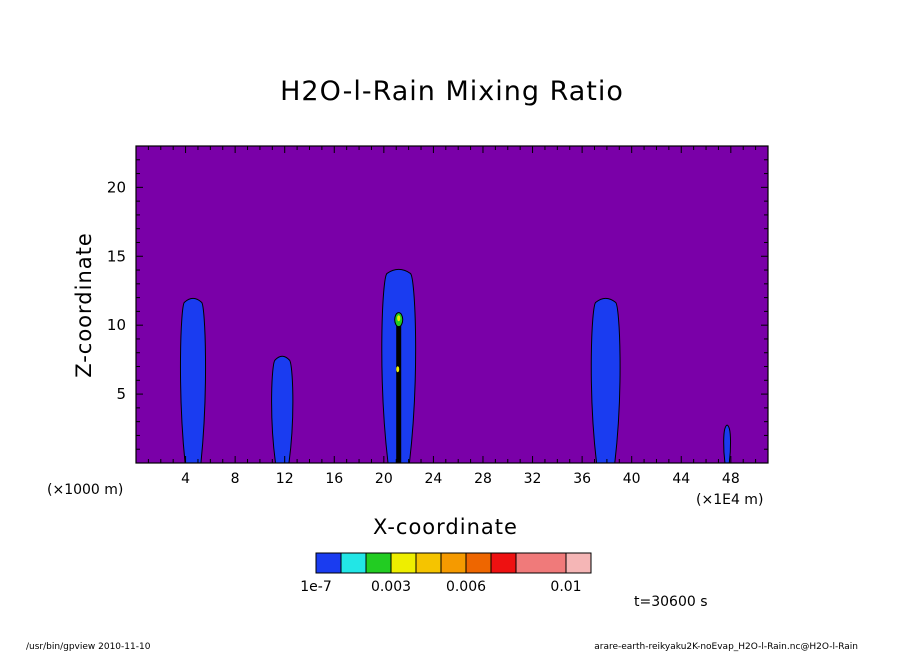  Describe the element at coordinates (681, 479) in the screenshot. I see `x-tick-label: 44` at that location.